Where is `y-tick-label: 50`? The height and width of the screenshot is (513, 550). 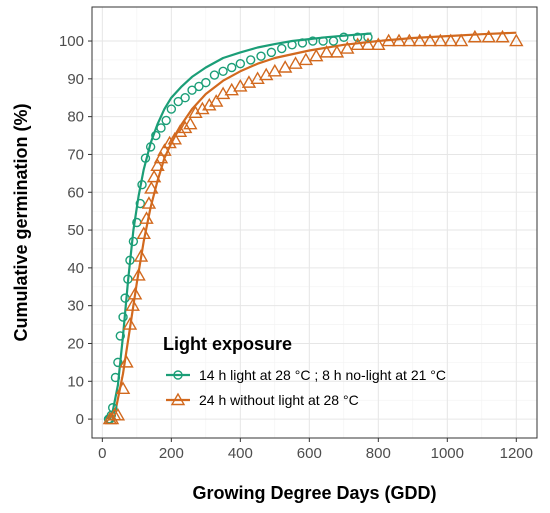 y-tick-label: 50 is located at coordinates (75, 230).